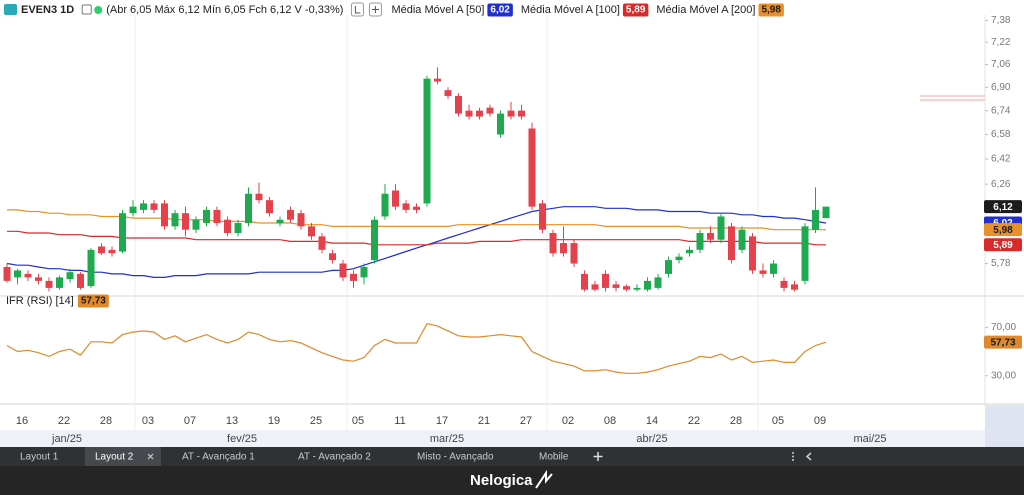  What do you see at coordinates (150, 456) in the screenshot?
I see `tab-close` at bounding box center [150, 456].